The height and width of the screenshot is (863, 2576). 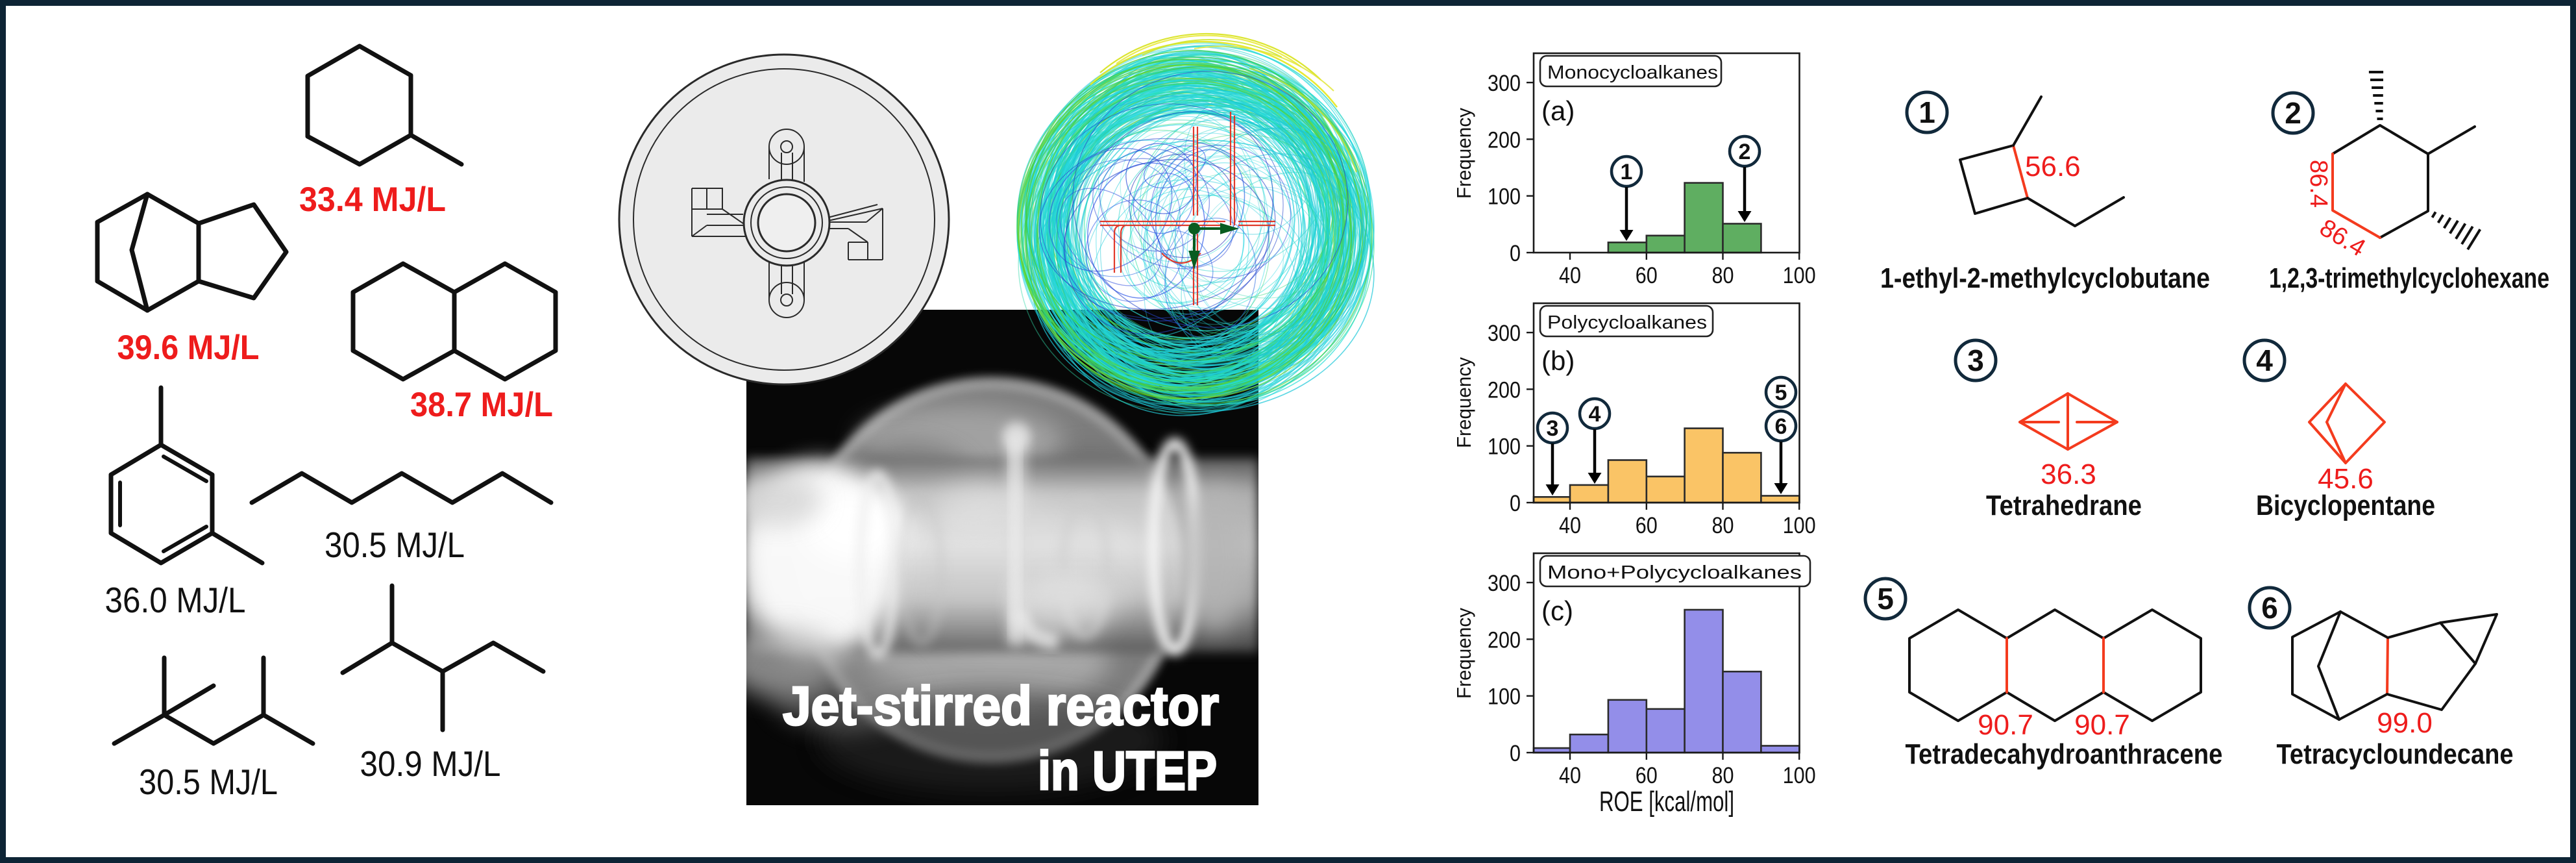 I want to click on svg-text: ROE [kcal/mol], so click(x=1666, y=802).